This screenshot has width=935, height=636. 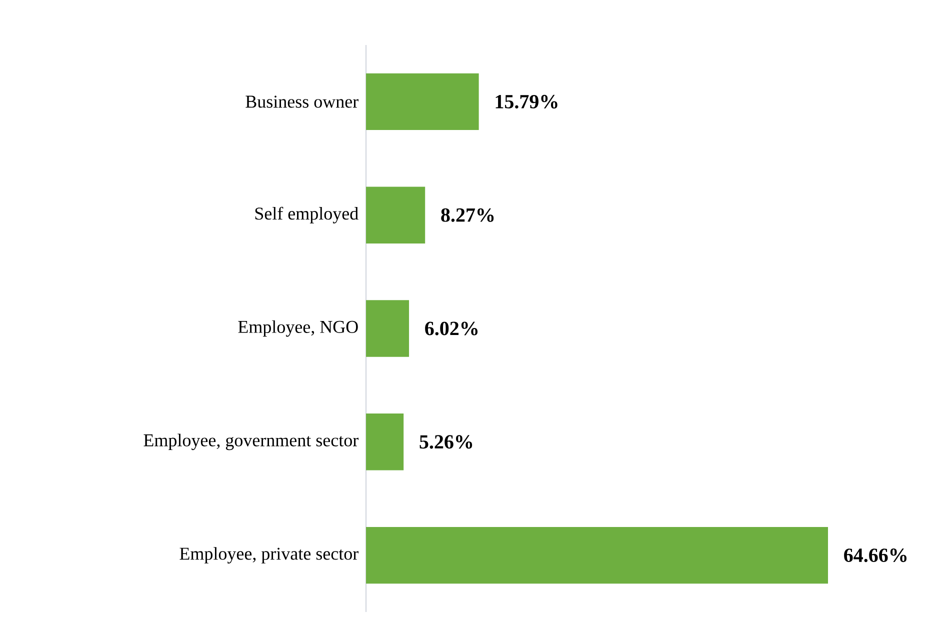 I want to click on data-label: 8.27%, so click(x=467, y=215).